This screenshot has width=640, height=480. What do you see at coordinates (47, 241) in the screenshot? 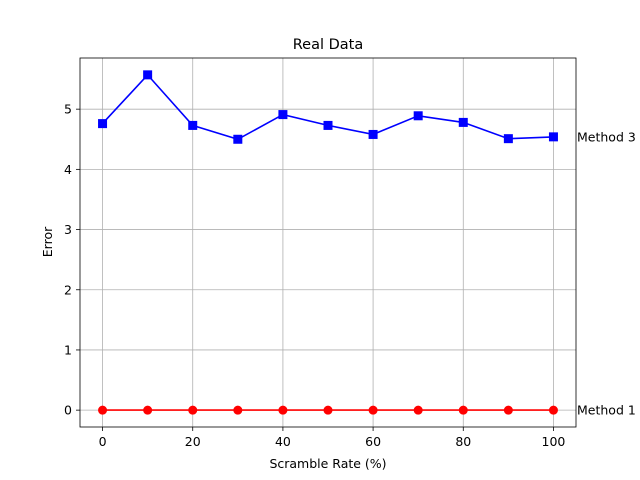
I see `y-axis-label: Error` at bounding box center [47, 241].